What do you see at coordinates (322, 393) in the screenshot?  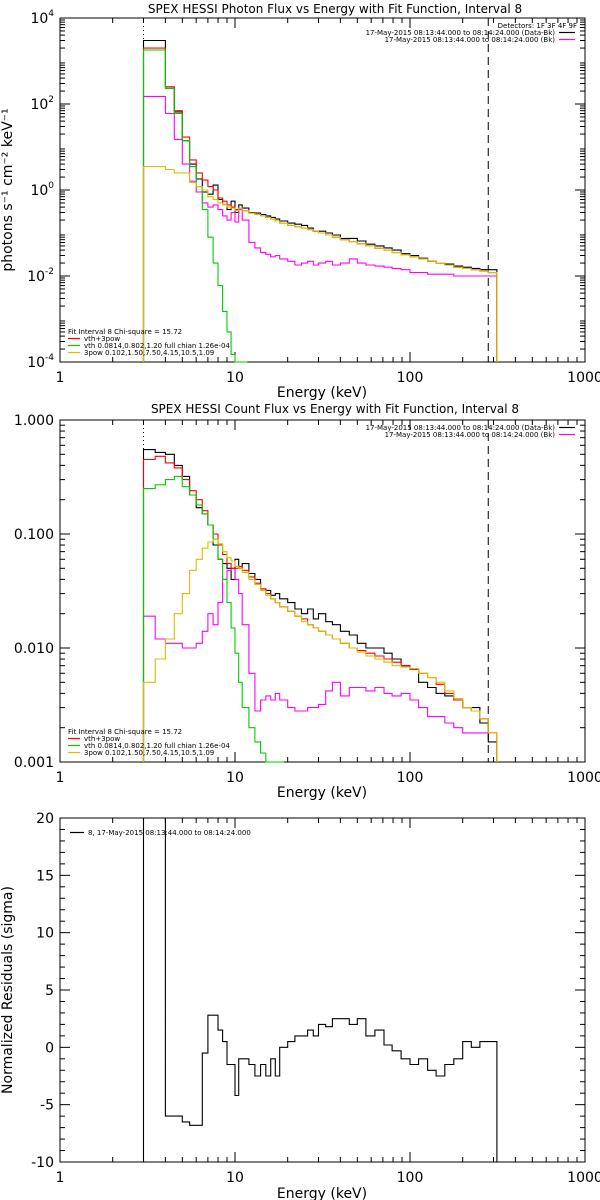 I see `photon-flux-xlabel: Energy (keV)` at bounding box center [322, 393].